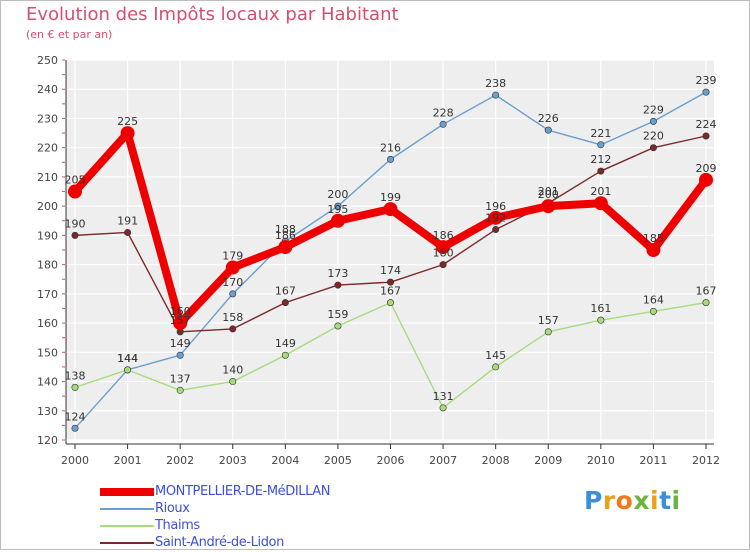  What do you see at coordinates (653, 109) in the screenshot?
I see `data-label: 229` at bounding box center [653, 109].